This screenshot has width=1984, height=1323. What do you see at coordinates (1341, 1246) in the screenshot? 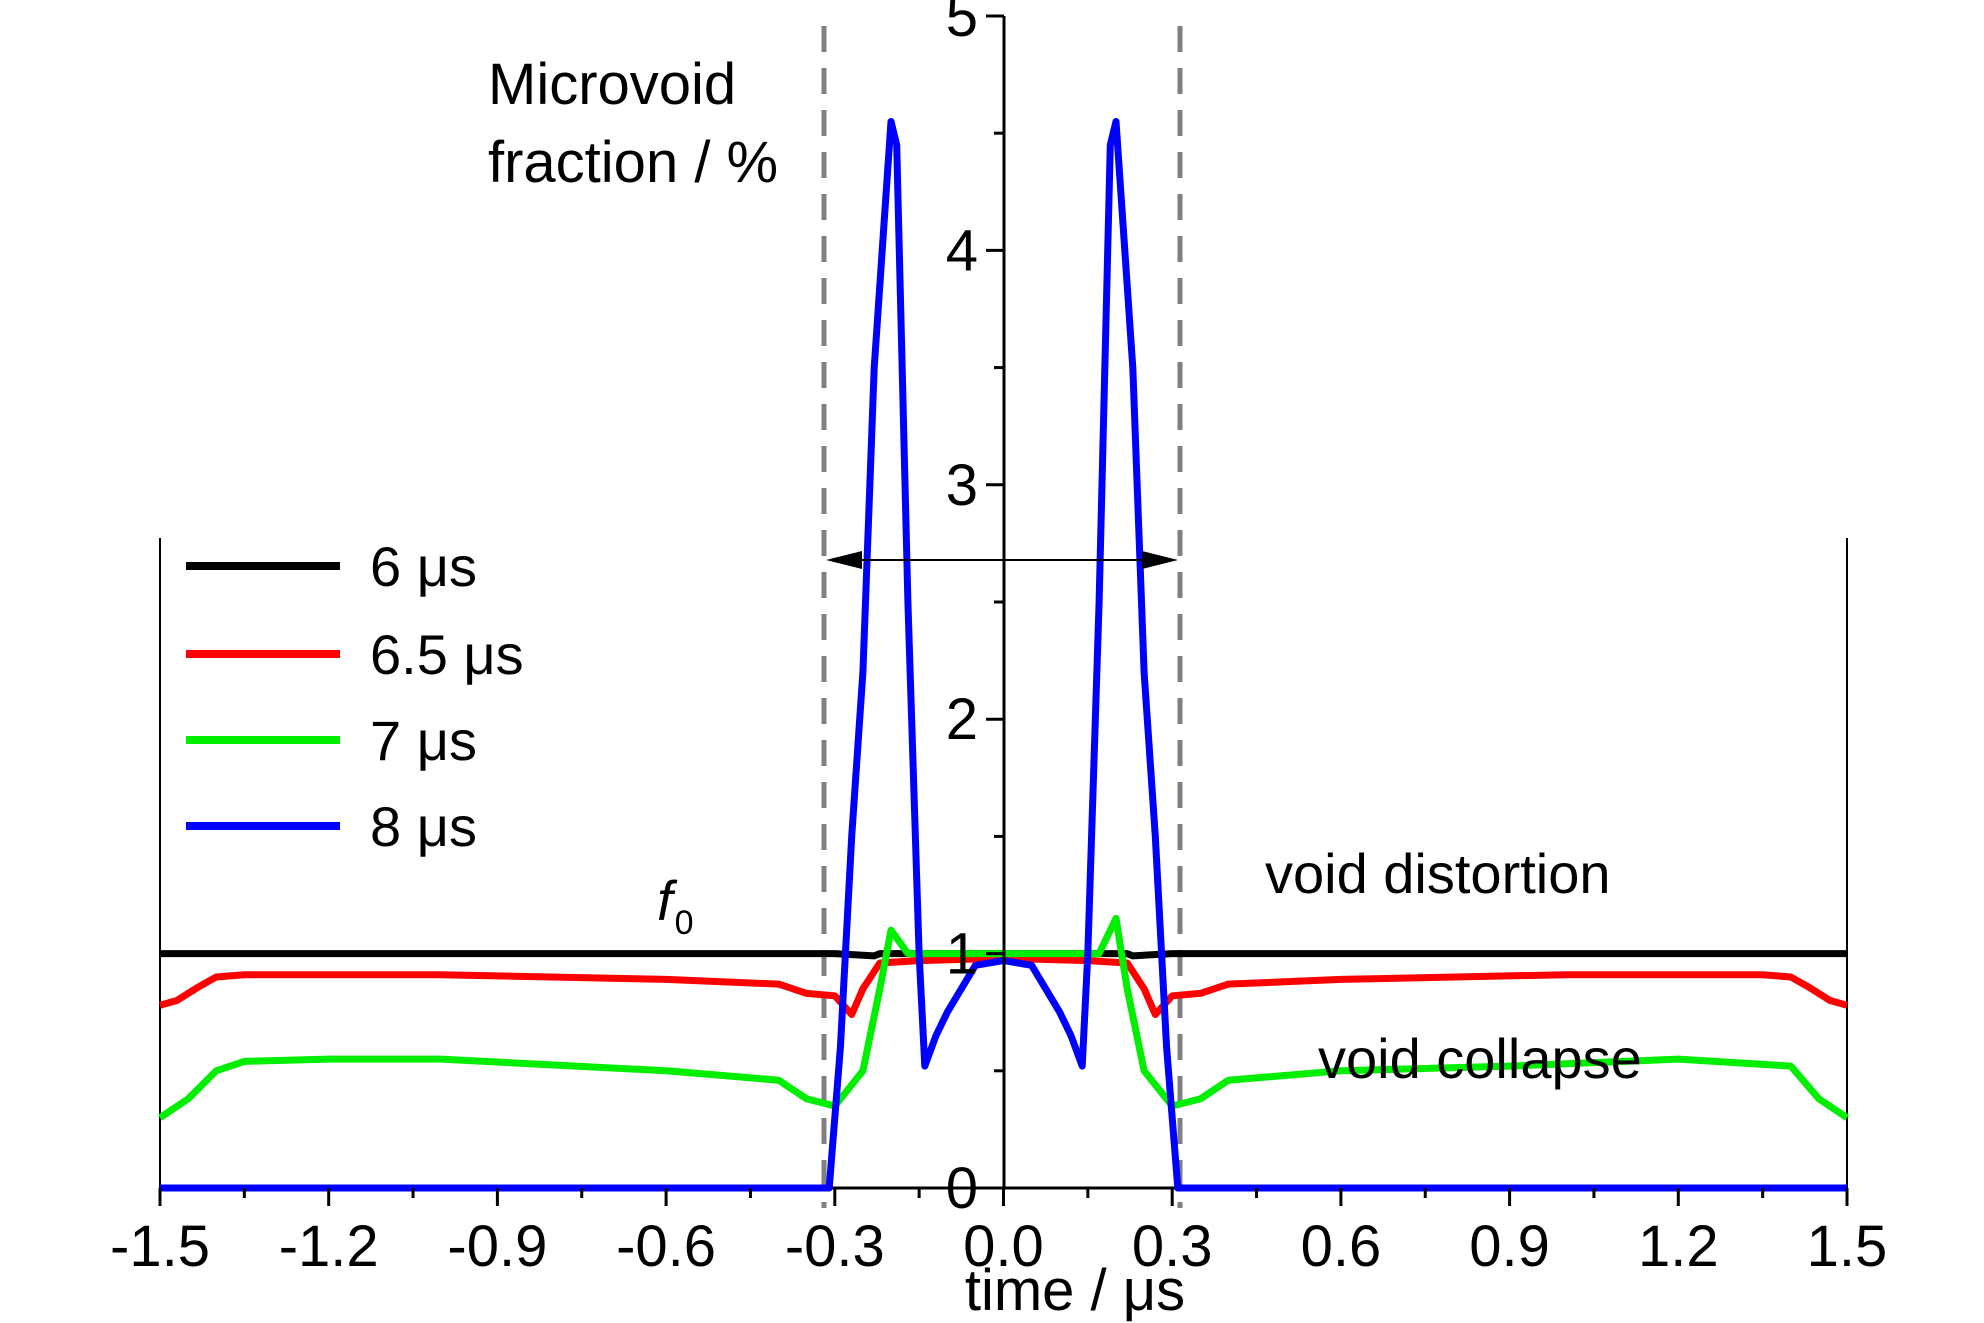
I see `x-tick-label: 0.6` at bounding box center [1341, 1246].